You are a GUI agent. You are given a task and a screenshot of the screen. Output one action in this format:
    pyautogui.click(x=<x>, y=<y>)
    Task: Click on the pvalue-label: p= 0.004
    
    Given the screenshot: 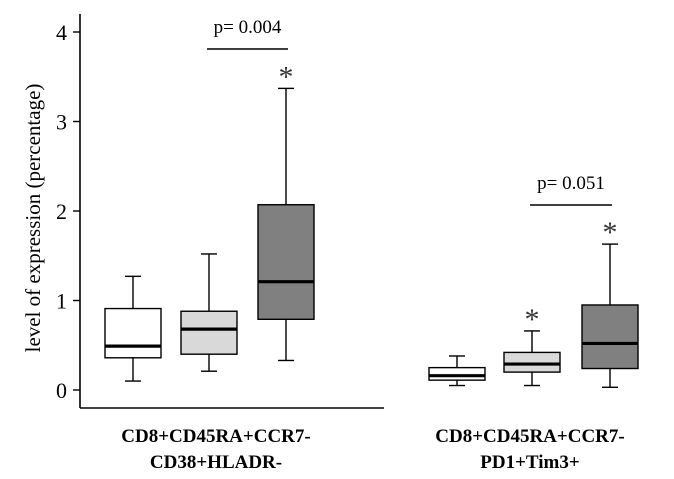 What is the action you would take?
    pyautogui.click(x=248, y=27)
    